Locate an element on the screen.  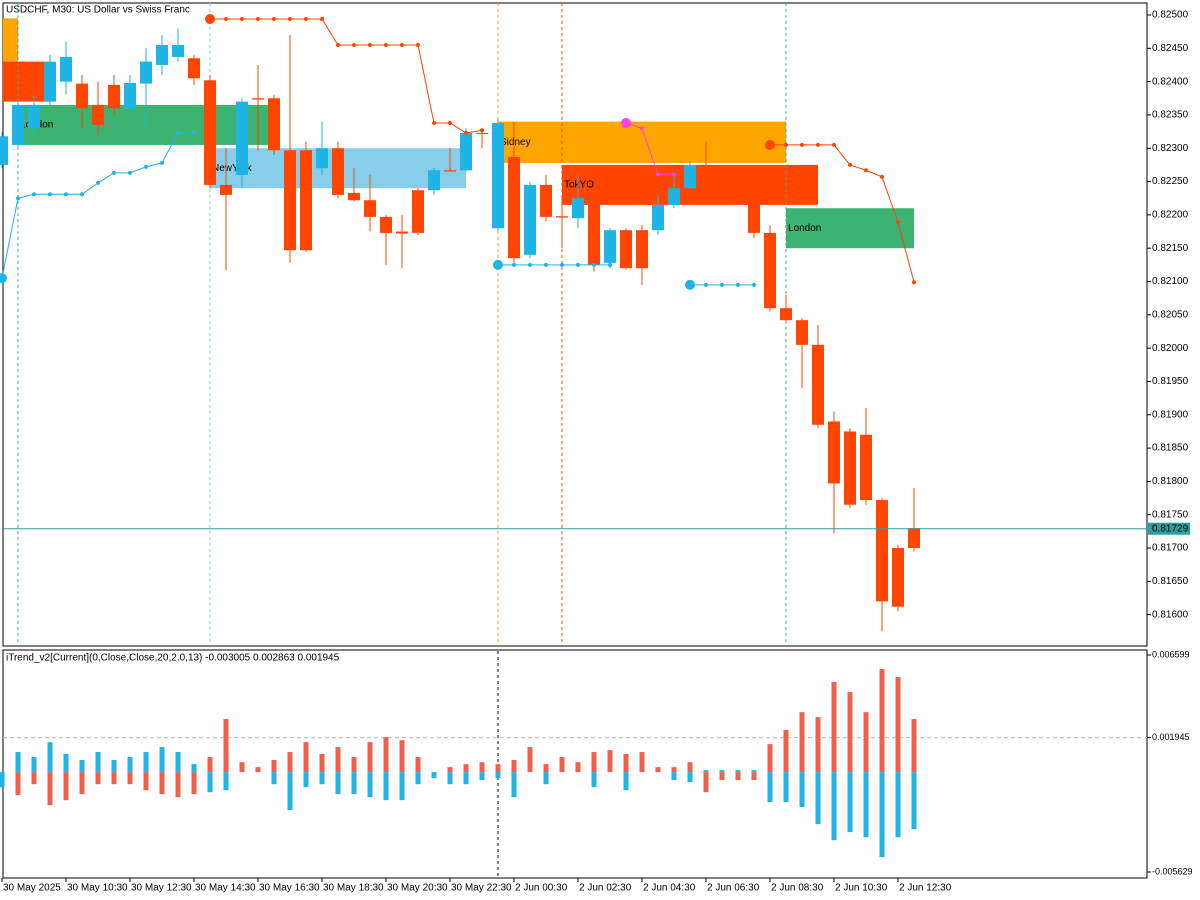
y-tick-label: 0.82050 is located at coordinates (1170, 314).